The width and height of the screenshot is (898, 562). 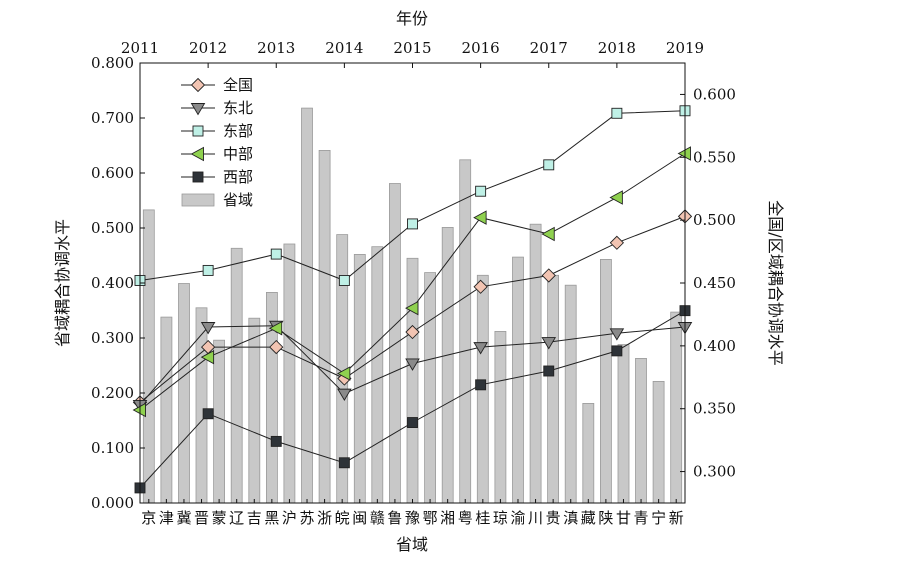 What do you see at coordinates (271, 518) in the screenshot?
I see `province-label-8: 黑` at bounding box center [271, 518].